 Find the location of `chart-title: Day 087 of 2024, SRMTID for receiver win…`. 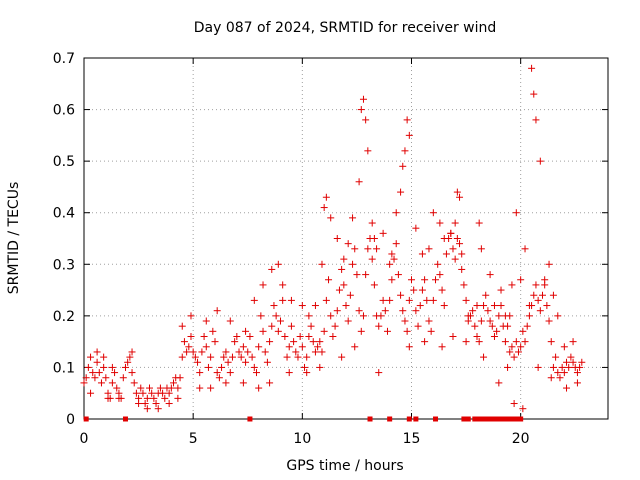

chart-title: Day 087 of 2024, SRMTID for receiver win… is located at coordinates (345, 28).